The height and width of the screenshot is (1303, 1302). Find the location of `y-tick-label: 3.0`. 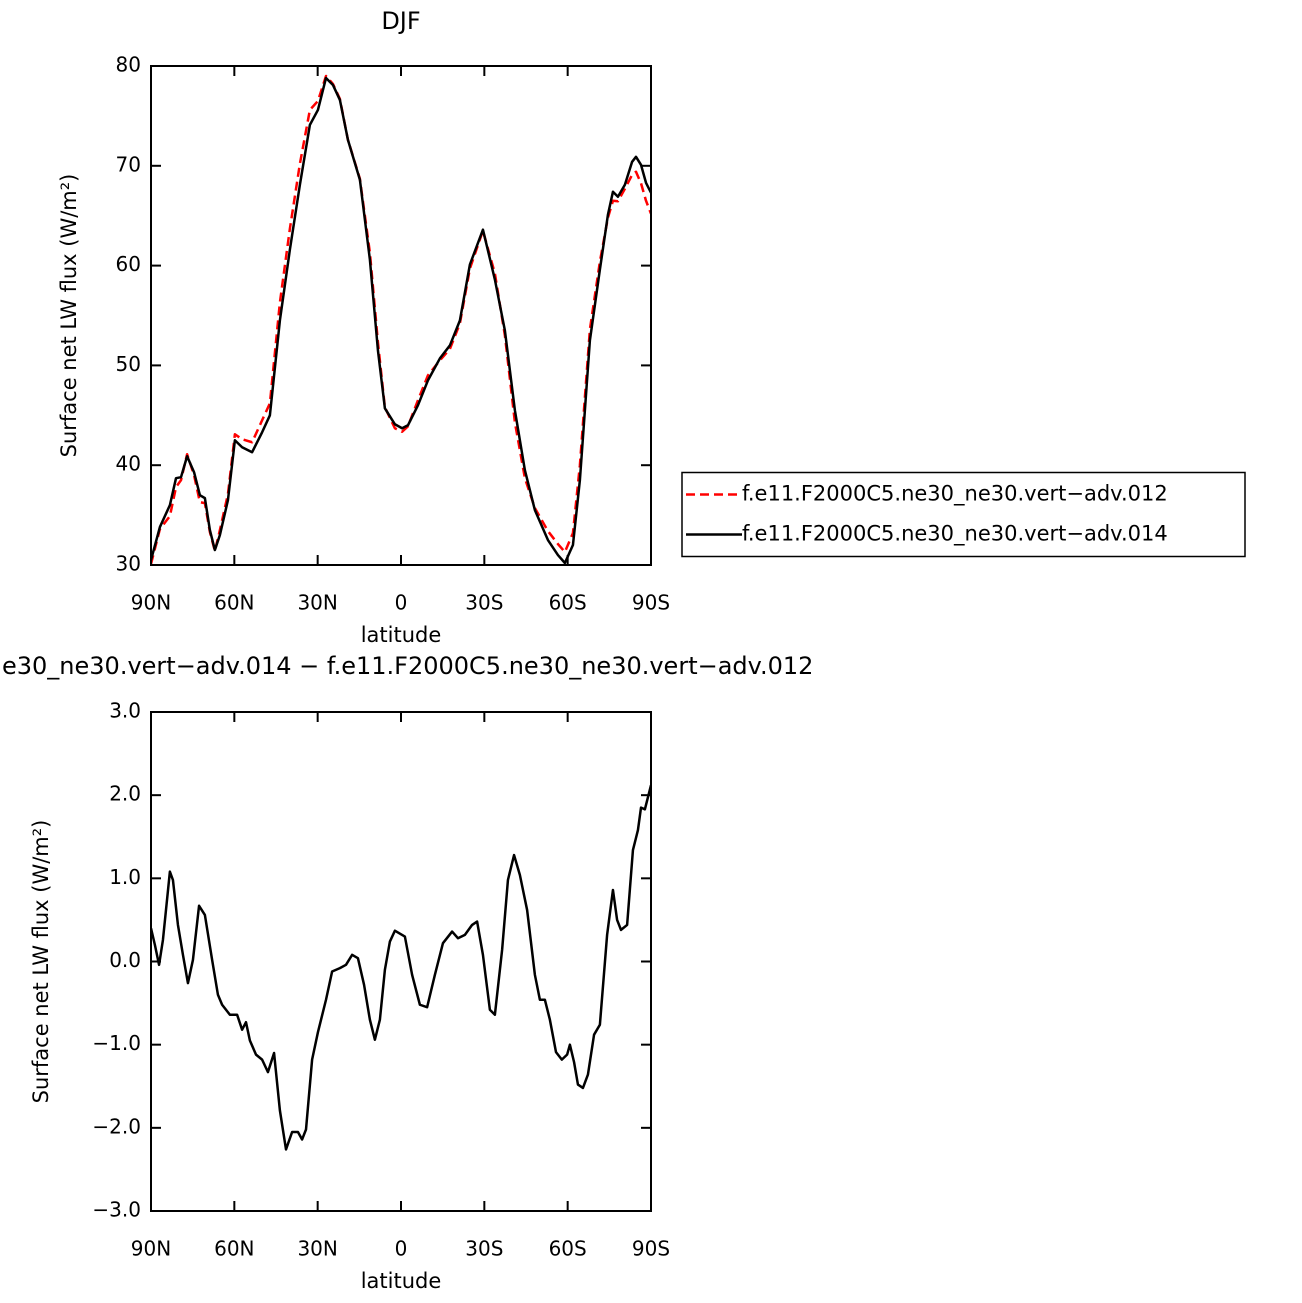

y-tick-label: 3.0 is located at coordinates (125, 711).